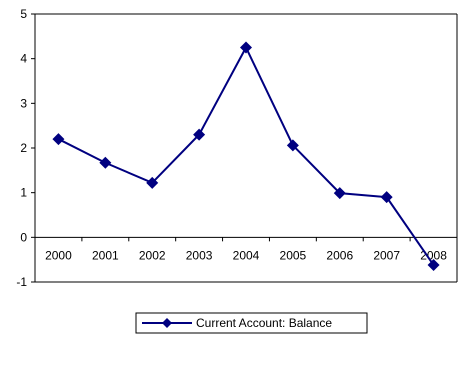 The width and height of the screenshot is (460, 365). What do you see at coordinates (293, 255) in the screenshot?
I see `x-tick-label: 2005` at bounding box center [293, 255].